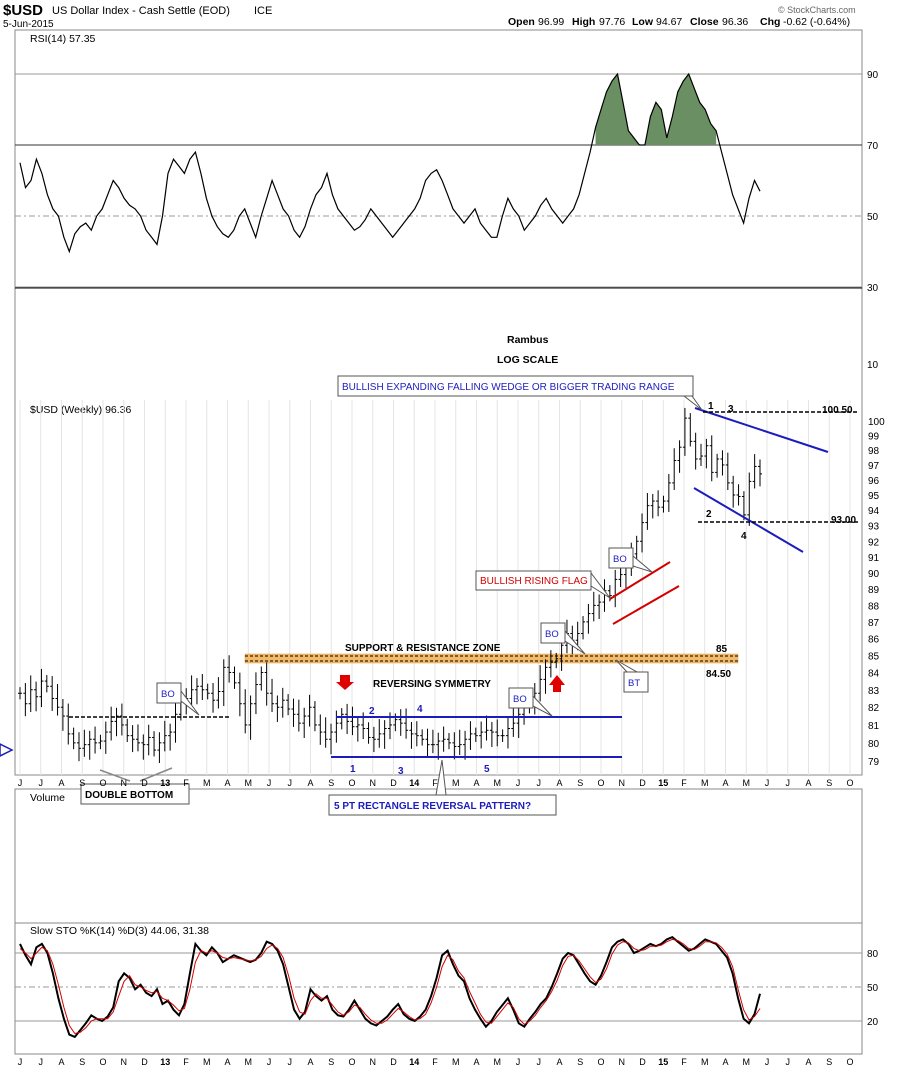 The height and width of the screenshot is (1069, 900). Describe the element at coordinates (423, 648) in the screenshot. I see `zone-label: SUPPORT & RESISTANCE ZONE` at that location.